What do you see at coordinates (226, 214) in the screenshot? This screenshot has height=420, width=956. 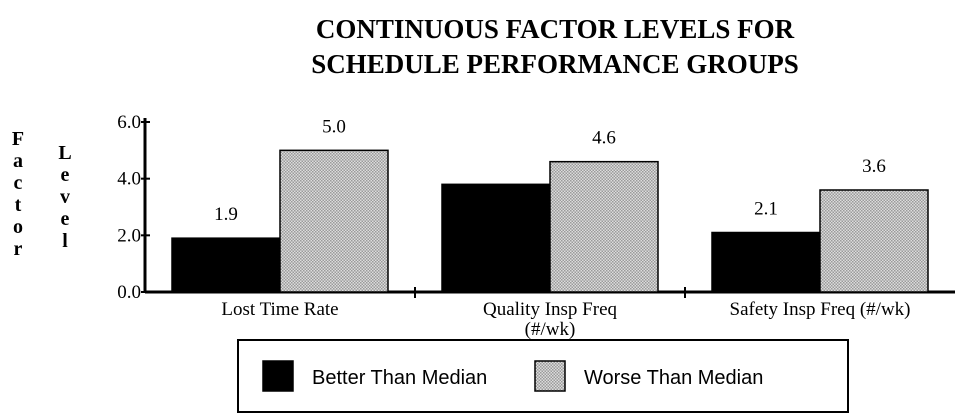 I see `data-label: 1.9` at bounding box center [226, 214].